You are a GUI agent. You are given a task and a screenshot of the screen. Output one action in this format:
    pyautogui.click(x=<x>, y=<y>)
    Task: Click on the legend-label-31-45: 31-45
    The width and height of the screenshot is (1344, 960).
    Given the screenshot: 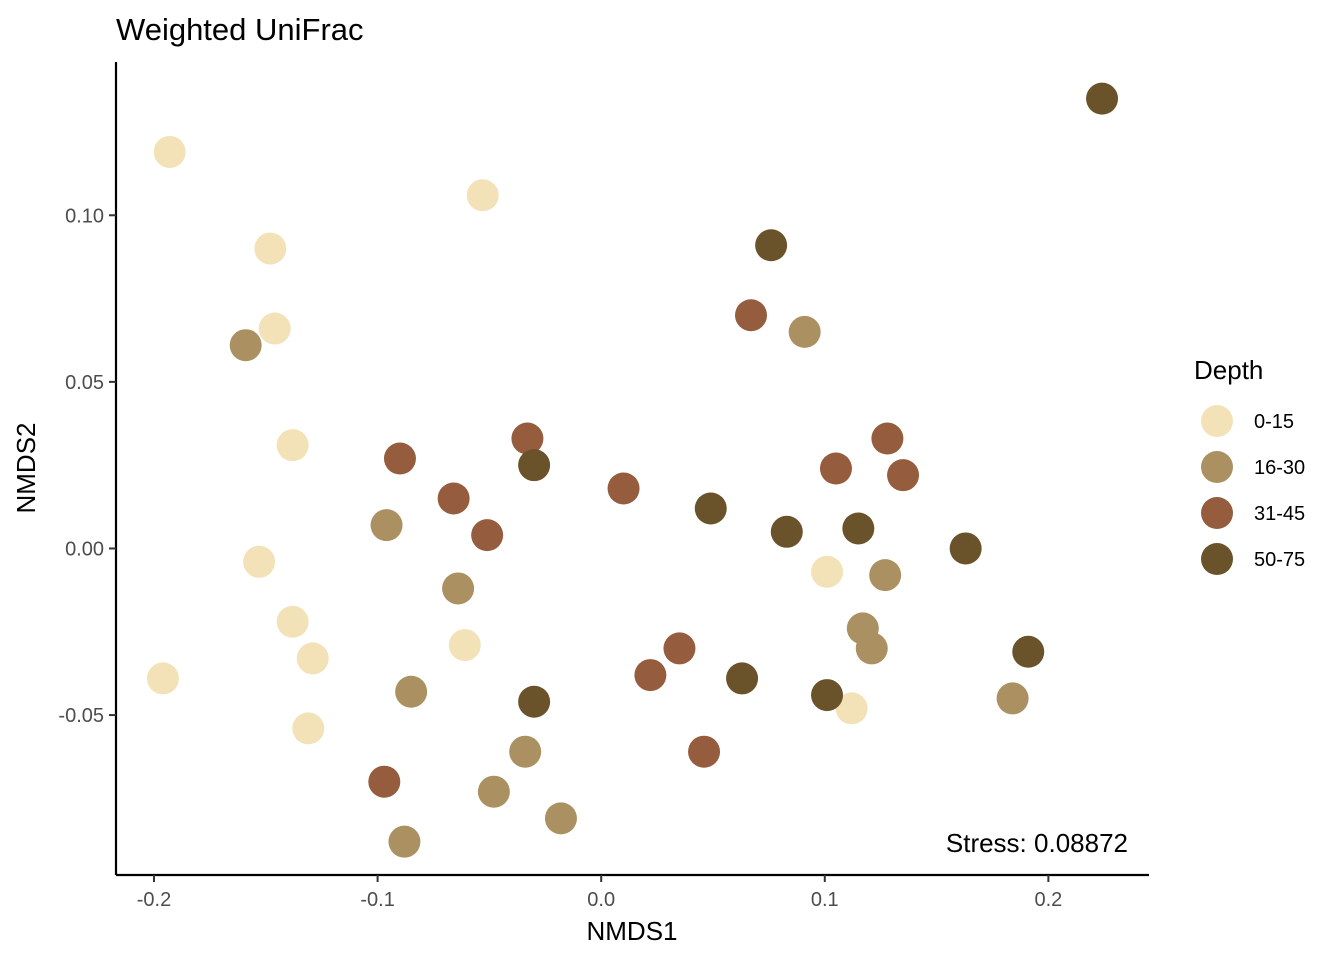 What is the action you would take?
    pyautogui.click(x=1279, y=514)
    